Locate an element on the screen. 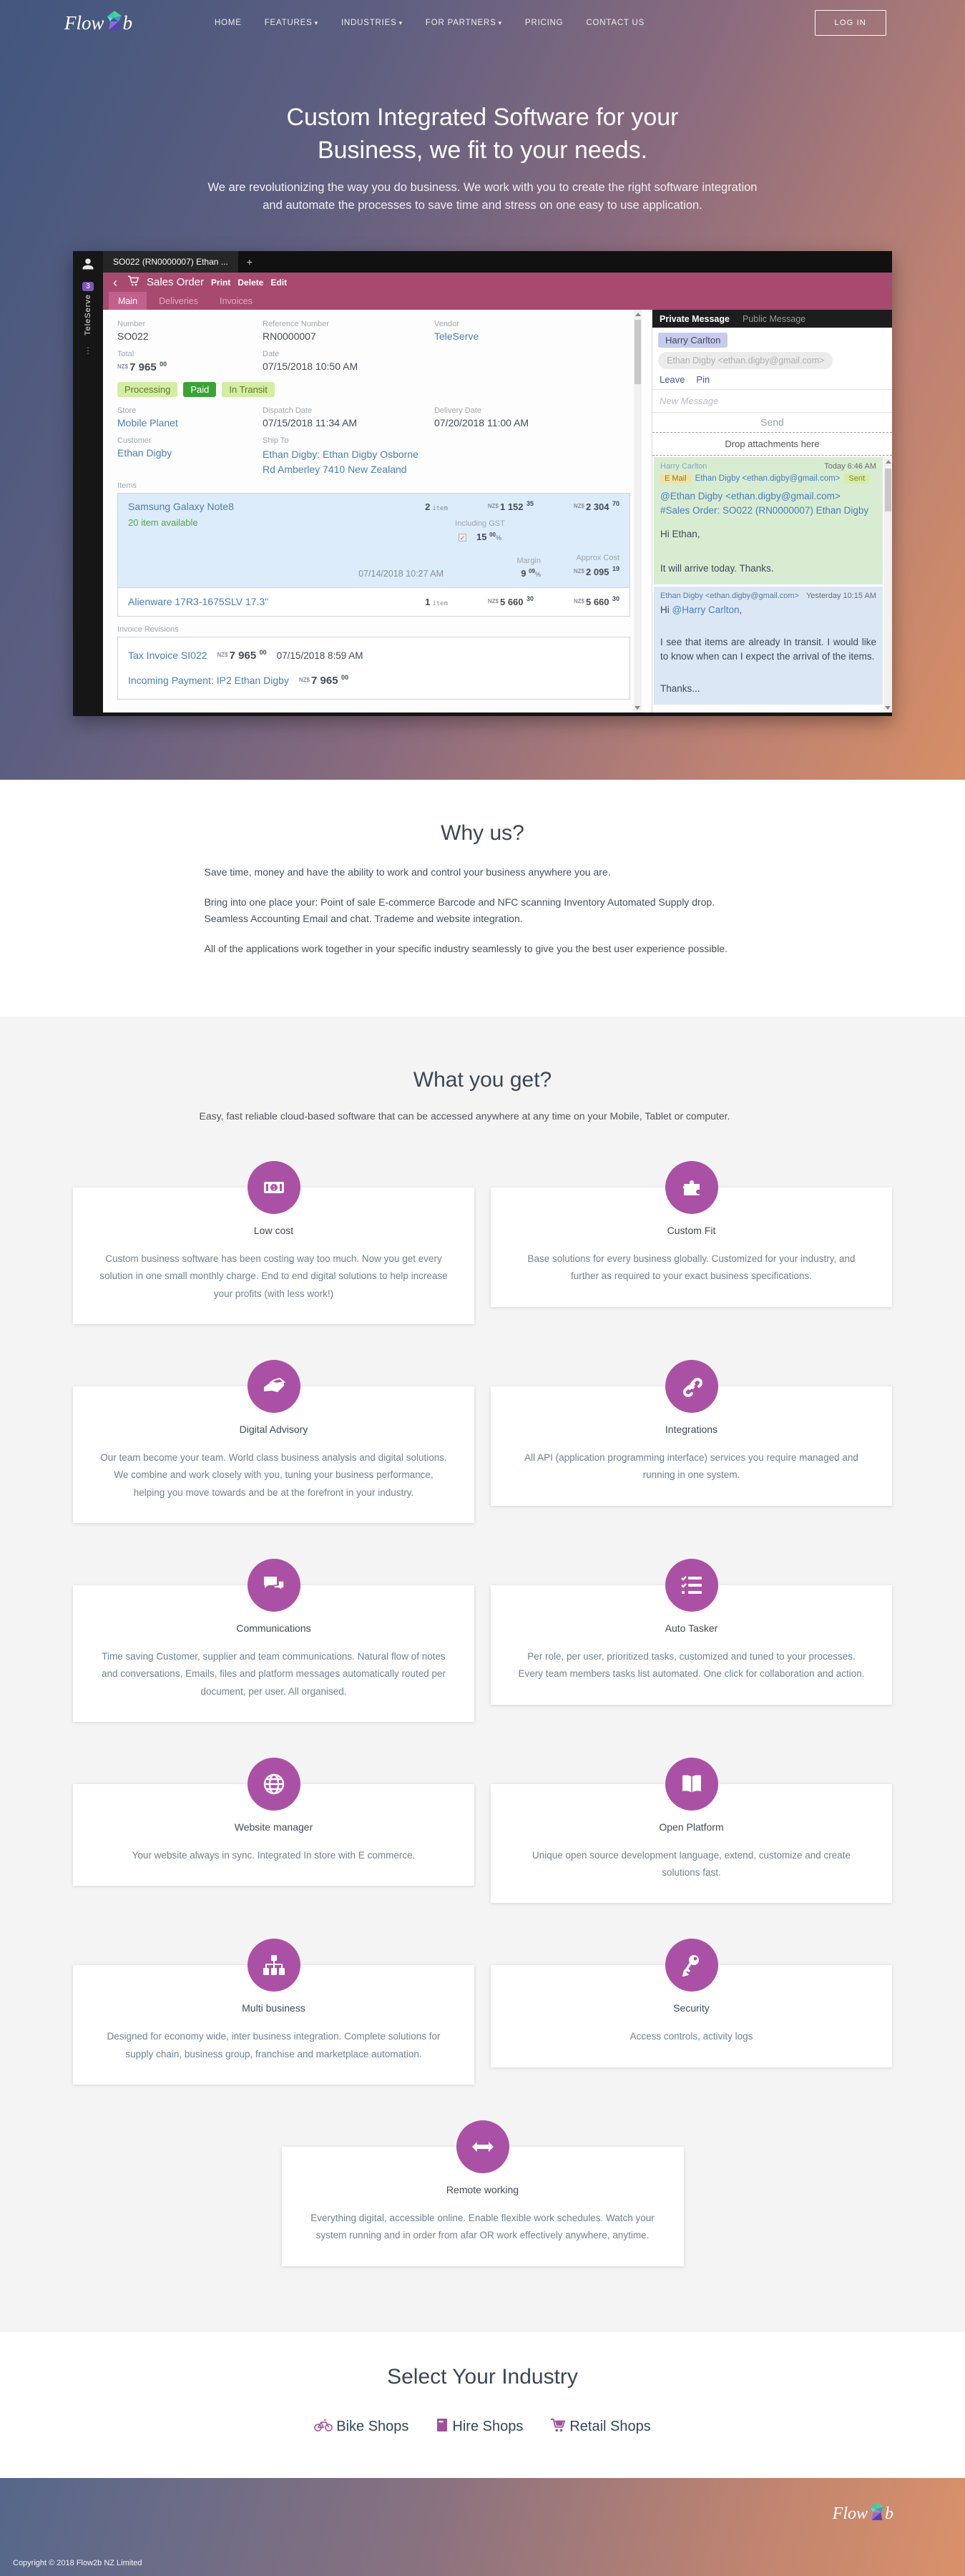 The image size is (965, 2576). industry-link-hire-shops: Hire Shops is located at coordinates (479, 2427).